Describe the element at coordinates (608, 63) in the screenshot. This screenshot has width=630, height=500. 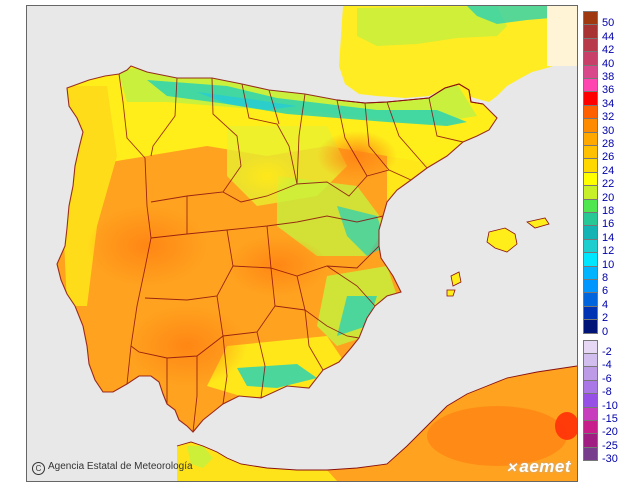
I see `legend-label: 40` at that location.